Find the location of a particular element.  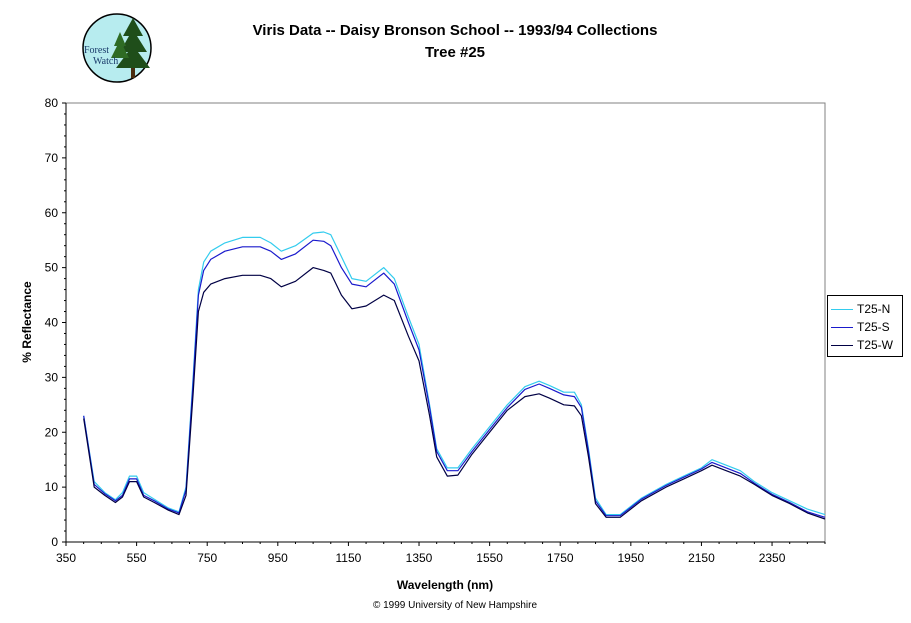

legend-item: T25-N is located at coordinates (865, 309).